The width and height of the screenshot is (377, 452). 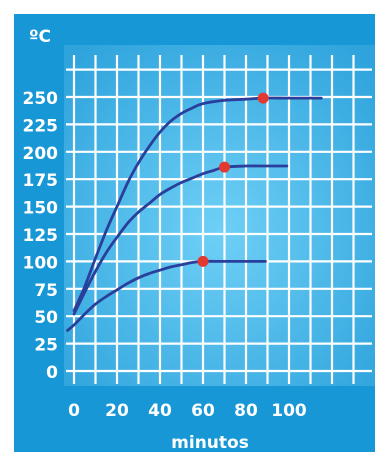 What do you see at coordinates (117, 411) in the screenshot?
I see `x-tick-label: 20` at bounding box center [117, 411].